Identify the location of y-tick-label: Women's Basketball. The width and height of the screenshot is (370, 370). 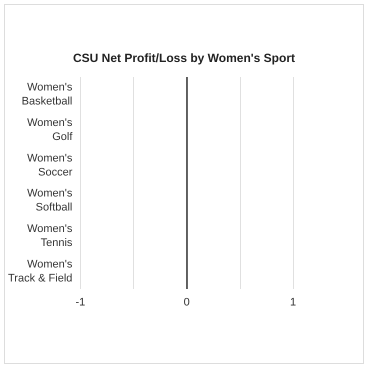
(47, 95).